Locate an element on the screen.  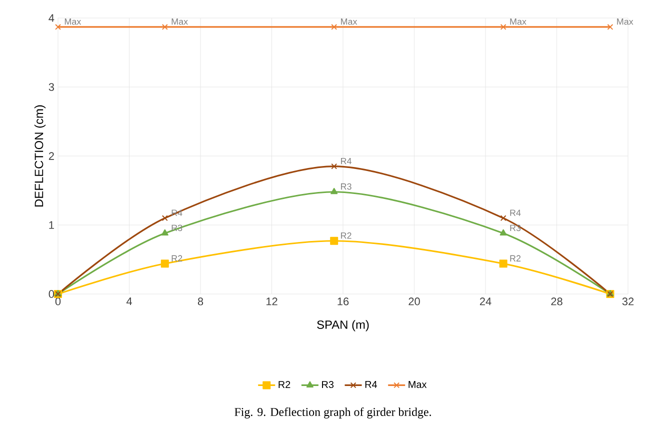
y-axis-title: DEFLECTION (cm) is located at coordinates (40, 155).